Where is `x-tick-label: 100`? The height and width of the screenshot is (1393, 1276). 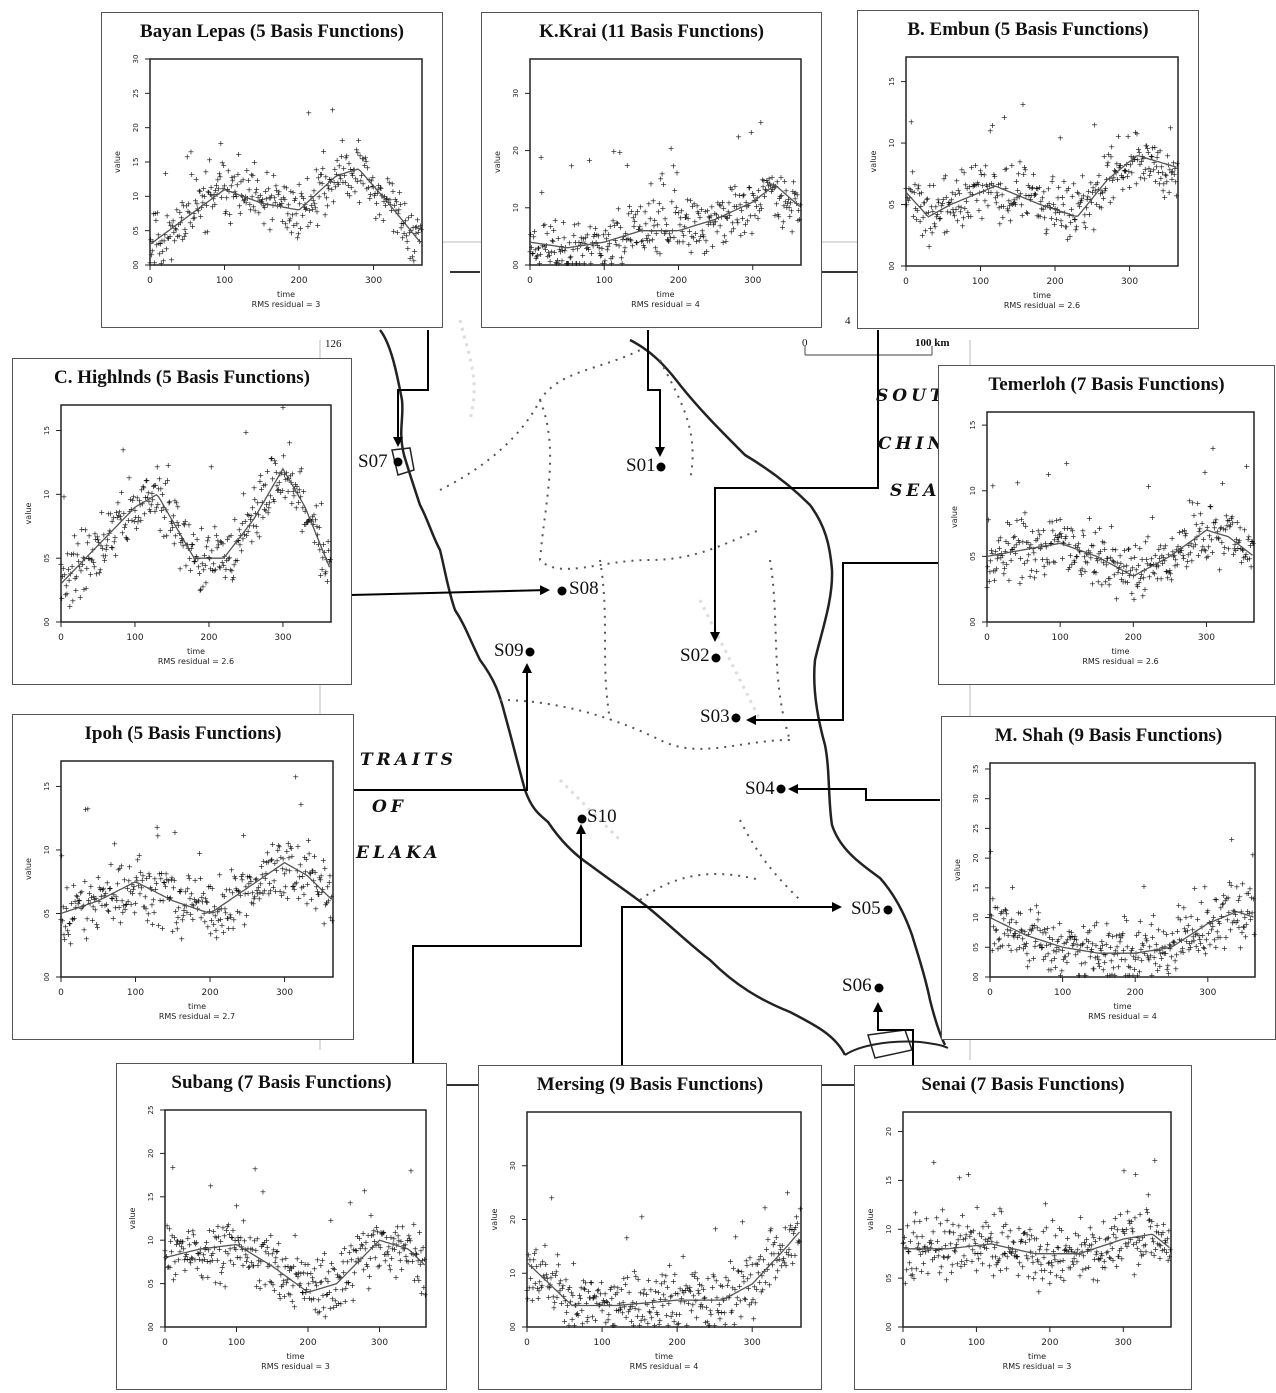 x-tick-label: 100 is located at coordinates (604, 281).